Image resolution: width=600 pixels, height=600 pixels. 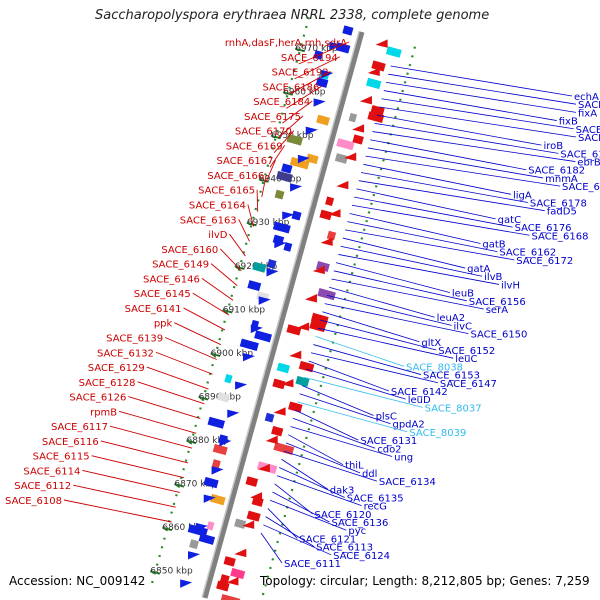 I want to click on left-gene-label: SACE_6129, so click(x=116, y=368).